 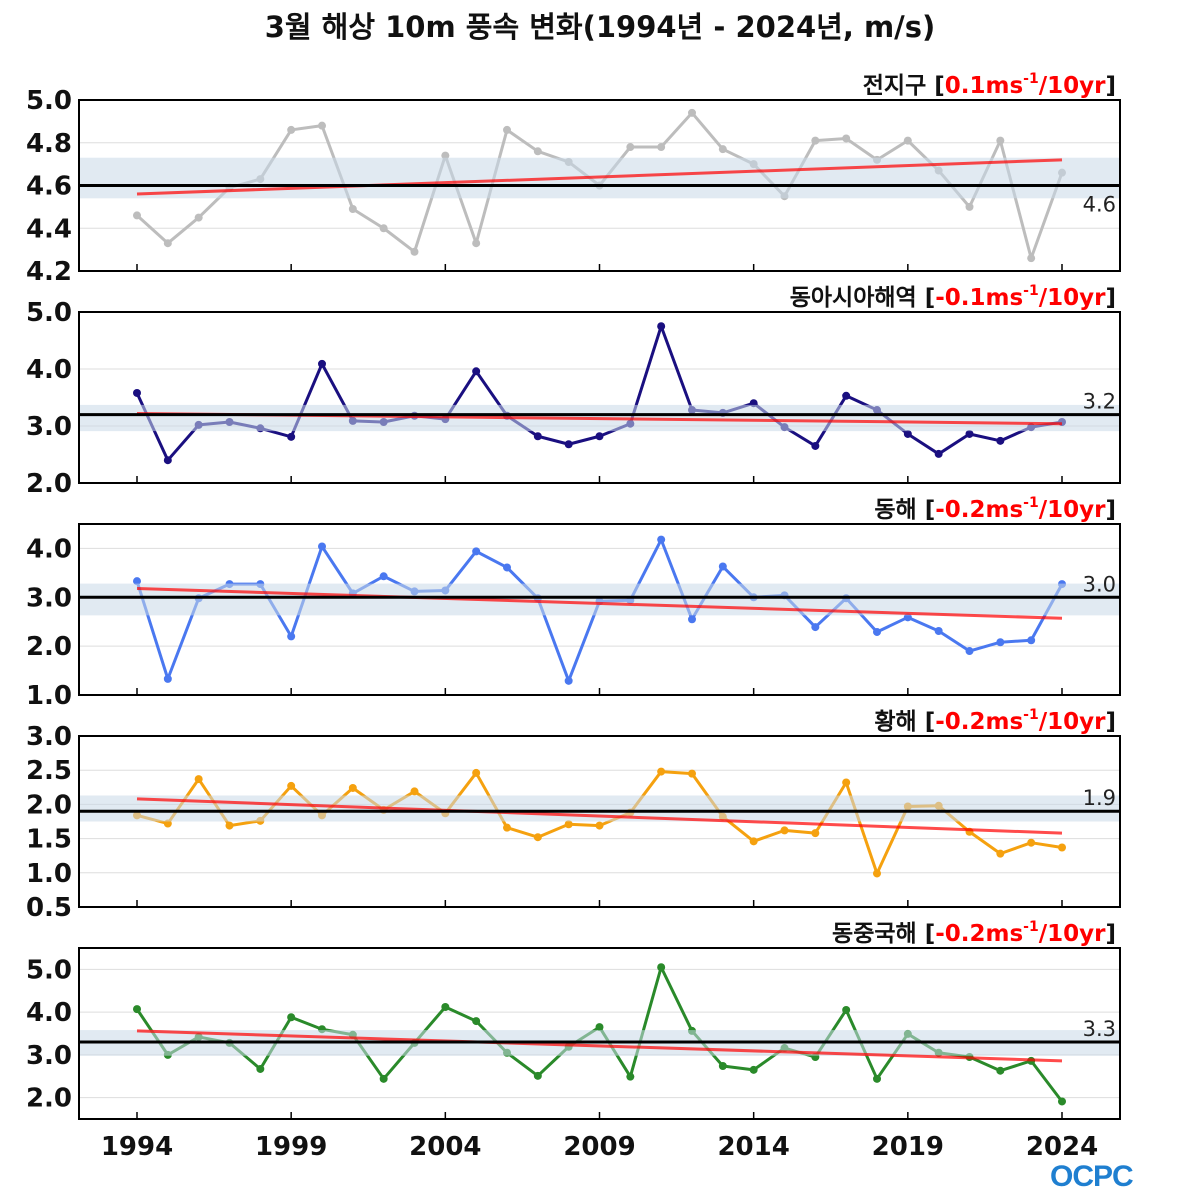 What do you see at coordinates (49, 908) in the screenshot?
I see `y-tick-label: 0.5` at bounding box center [49, 908].